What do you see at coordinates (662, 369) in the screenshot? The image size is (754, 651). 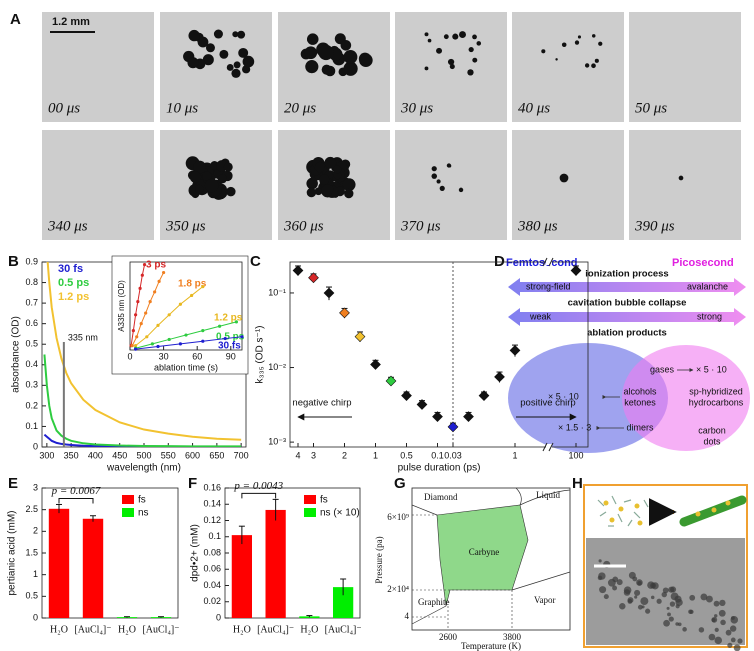 I see `product-label: gases` at bounding box center [662, 369].